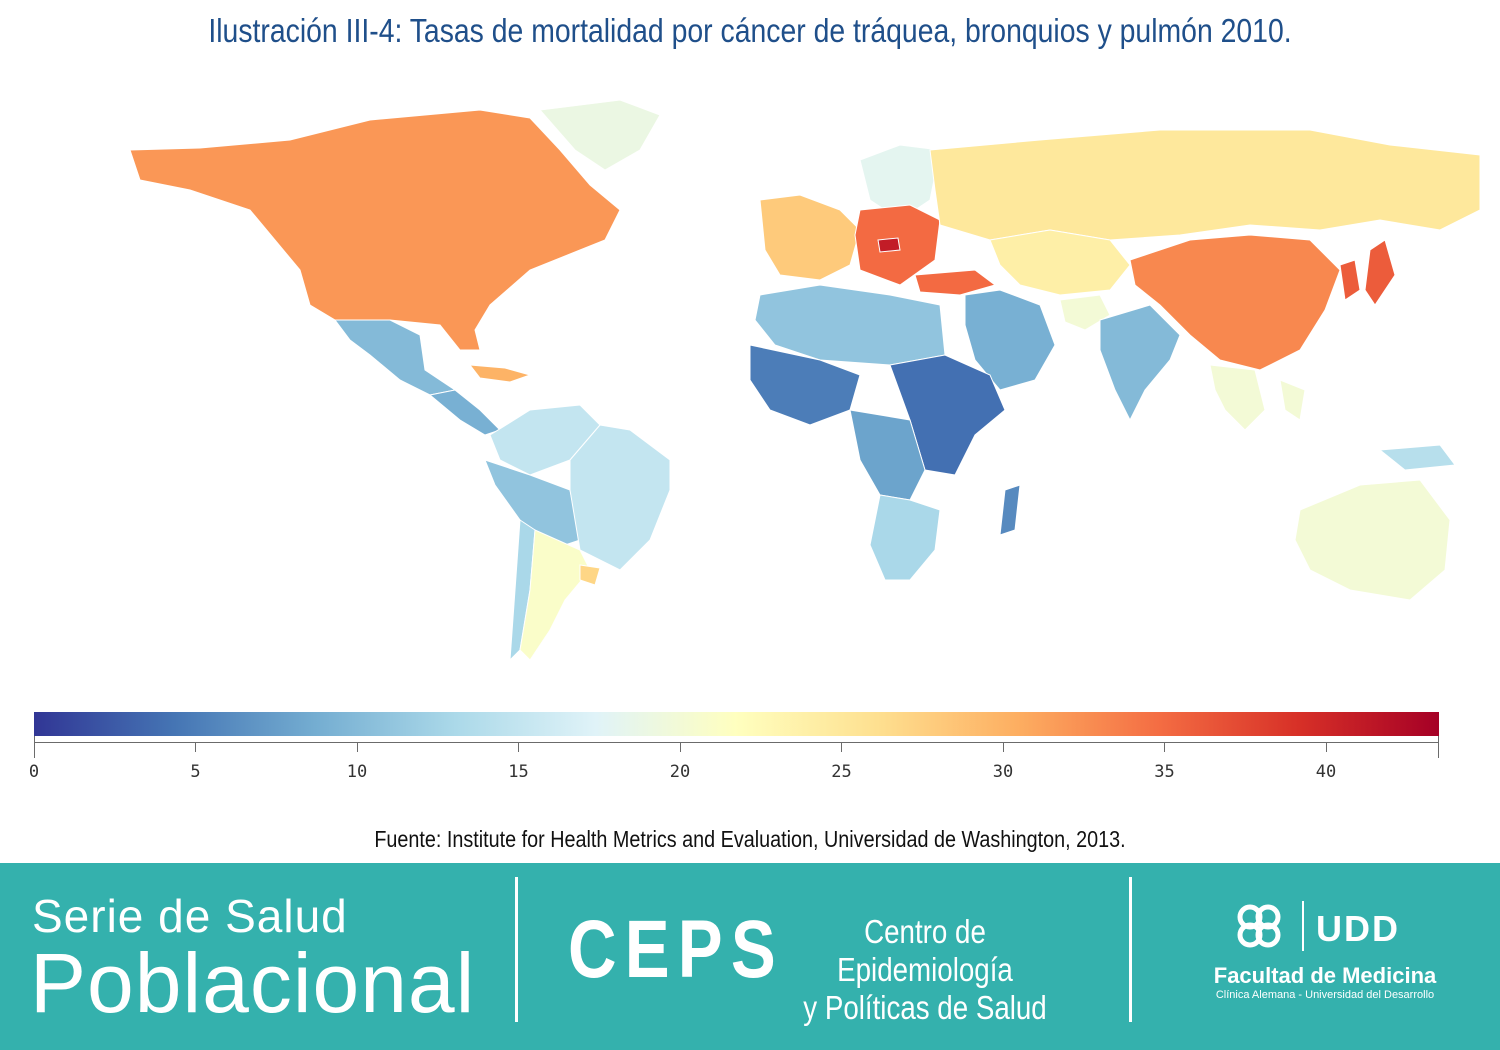 The height and width of the screenshot is (1050, 1500). Describe the element at coordinates (1085, 312) in the screenshot. I see `region-afghanistan` at that location.